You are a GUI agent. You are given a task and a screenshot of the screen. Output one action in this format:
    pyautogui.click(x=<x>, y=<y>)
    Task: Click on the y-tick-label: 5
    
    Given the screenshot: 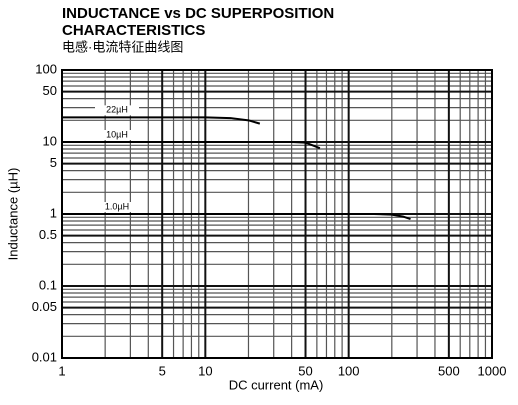 What is the action you would take?
    pyautogui.click(x=53, y=162)
    